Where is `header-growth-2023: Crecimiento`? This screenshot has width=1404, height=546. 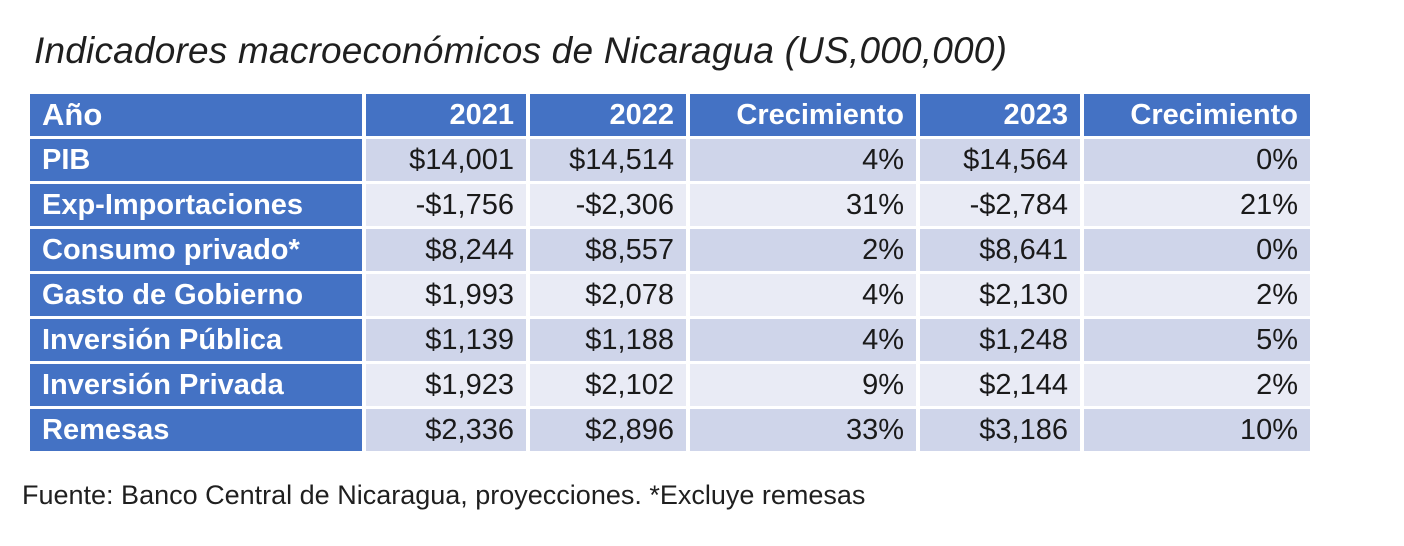
header-growth-2023: Crecimiento is located at coordinates (1197, 115).